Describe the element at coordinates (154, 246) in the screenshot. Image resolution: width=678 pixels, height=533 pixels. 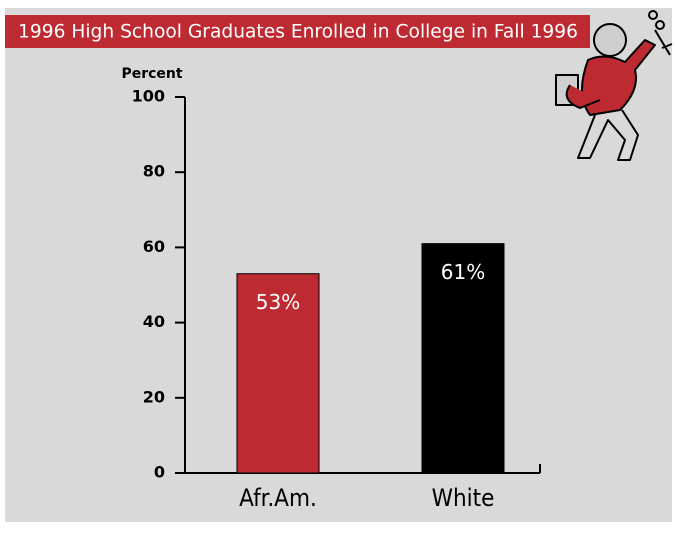
I see `y-tick-label: 60` at that location.